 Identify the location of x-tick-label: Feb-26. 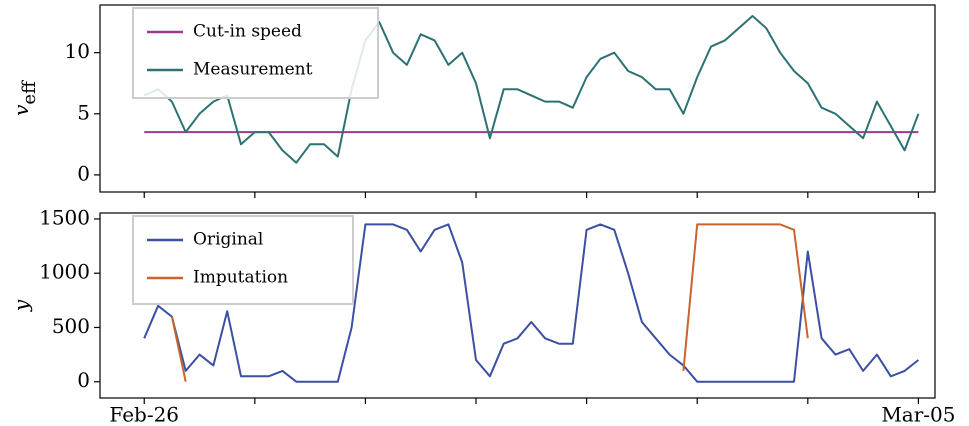
(144, 414).